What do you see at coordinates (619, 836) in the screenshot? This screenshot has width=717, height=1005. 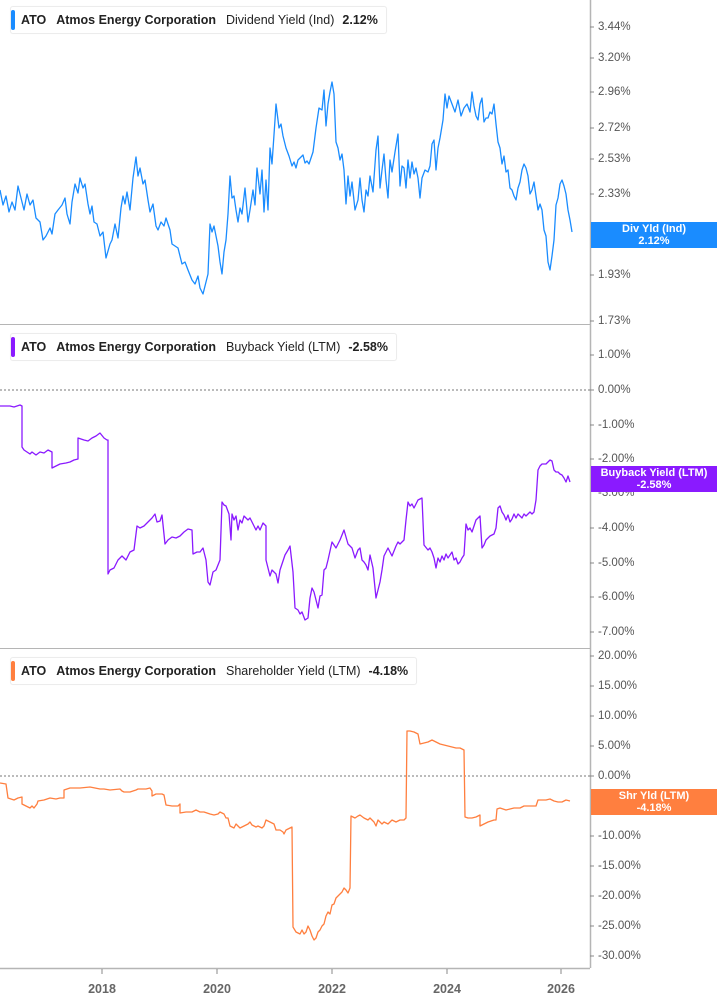 I see `y-tick-label: -10.00%` at bounding box center [619, 836].